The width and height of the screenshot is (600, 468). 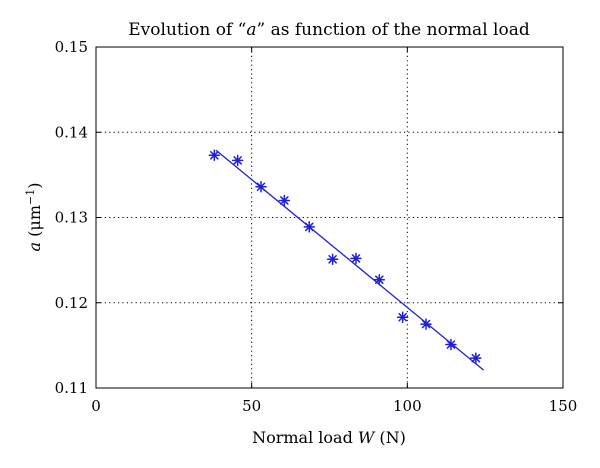 I want to click on x-axis-label: Normal load W (N), so click(x=329, y=437).